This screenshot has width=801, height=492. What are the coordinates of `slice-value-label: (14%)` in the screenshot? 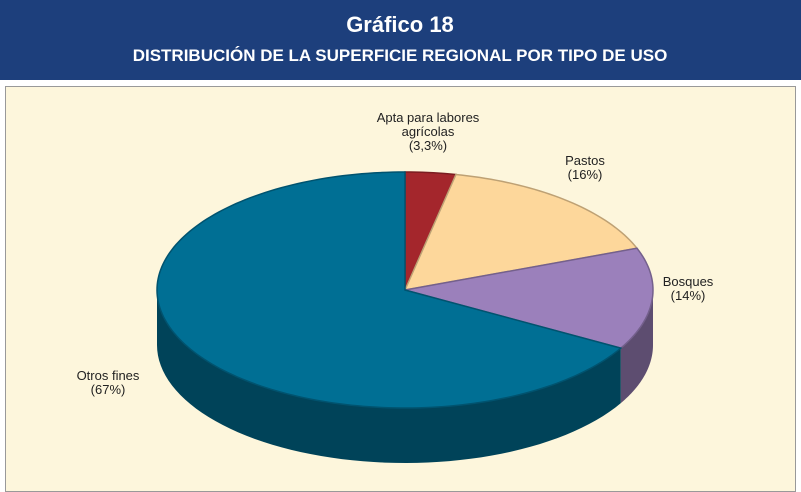 It's located at (688, 295).